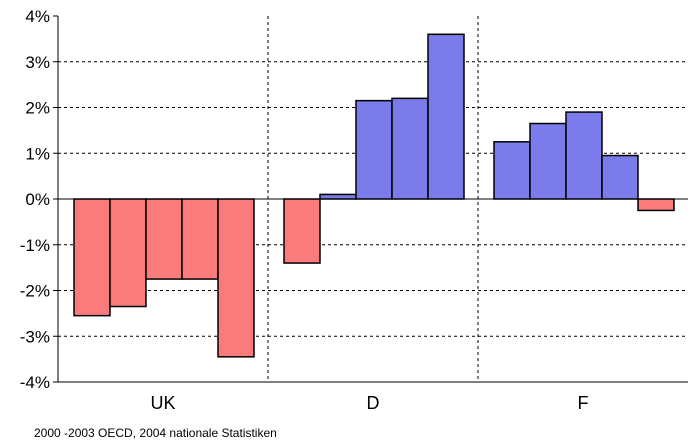  I want to click on y-tick-label: -2%, so click(35, 291).